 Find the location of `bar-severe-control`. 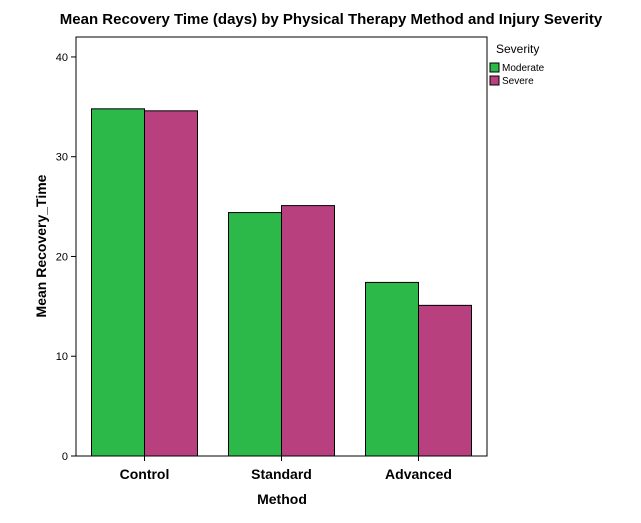

bar-severe-control is located at coordinates (171, 283).